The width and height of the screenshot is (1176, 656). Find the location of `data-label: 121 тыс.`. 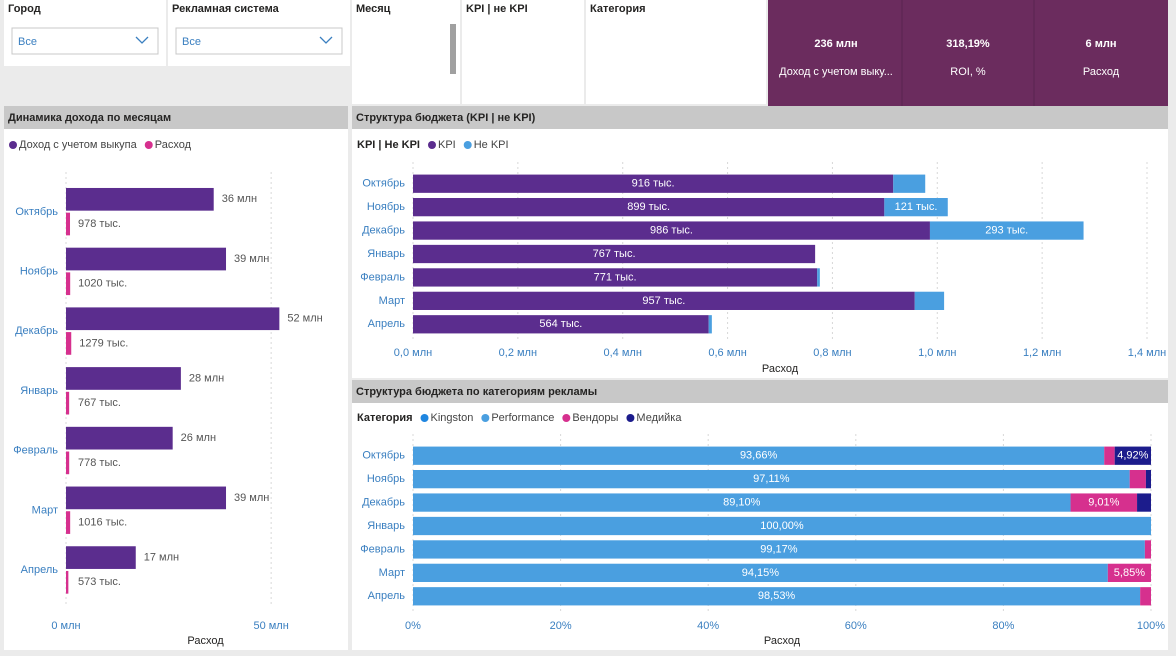

data-label: 121 тыс. is located at coordinates (916, 207).